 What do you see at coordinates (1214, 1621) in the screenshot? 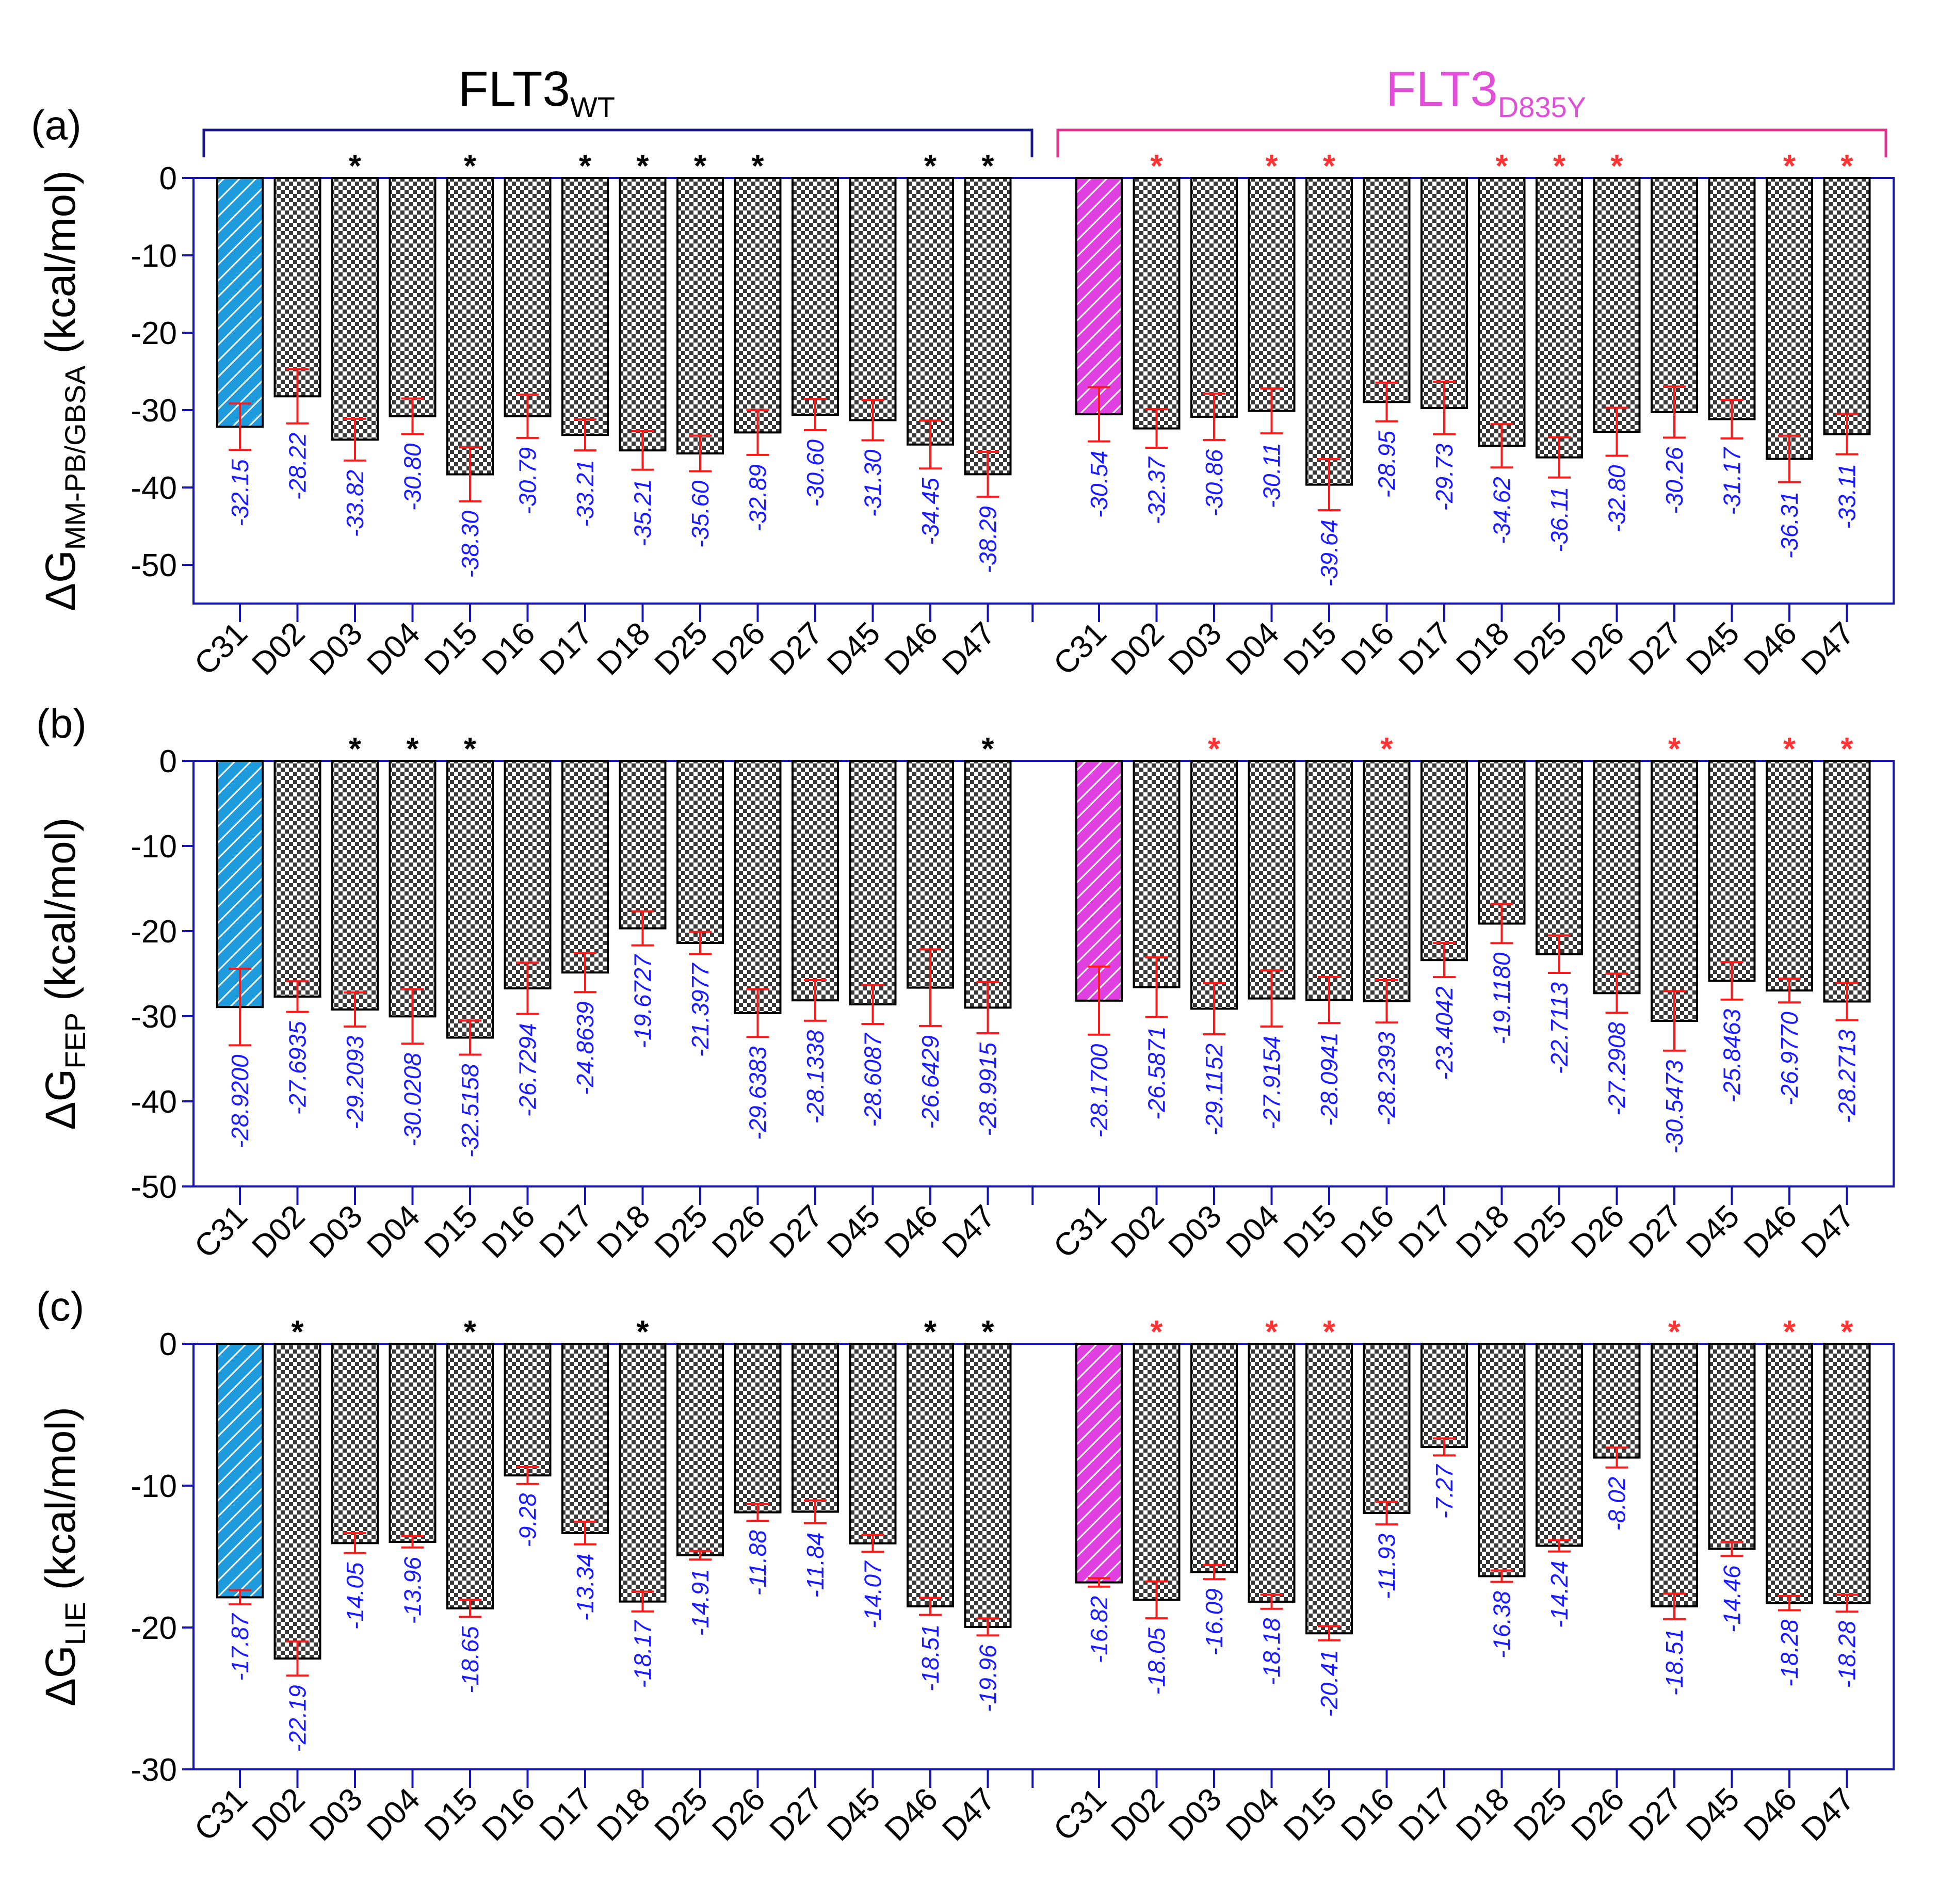
I see `value-label: -16.09` at bounding box center [1214, 1621].